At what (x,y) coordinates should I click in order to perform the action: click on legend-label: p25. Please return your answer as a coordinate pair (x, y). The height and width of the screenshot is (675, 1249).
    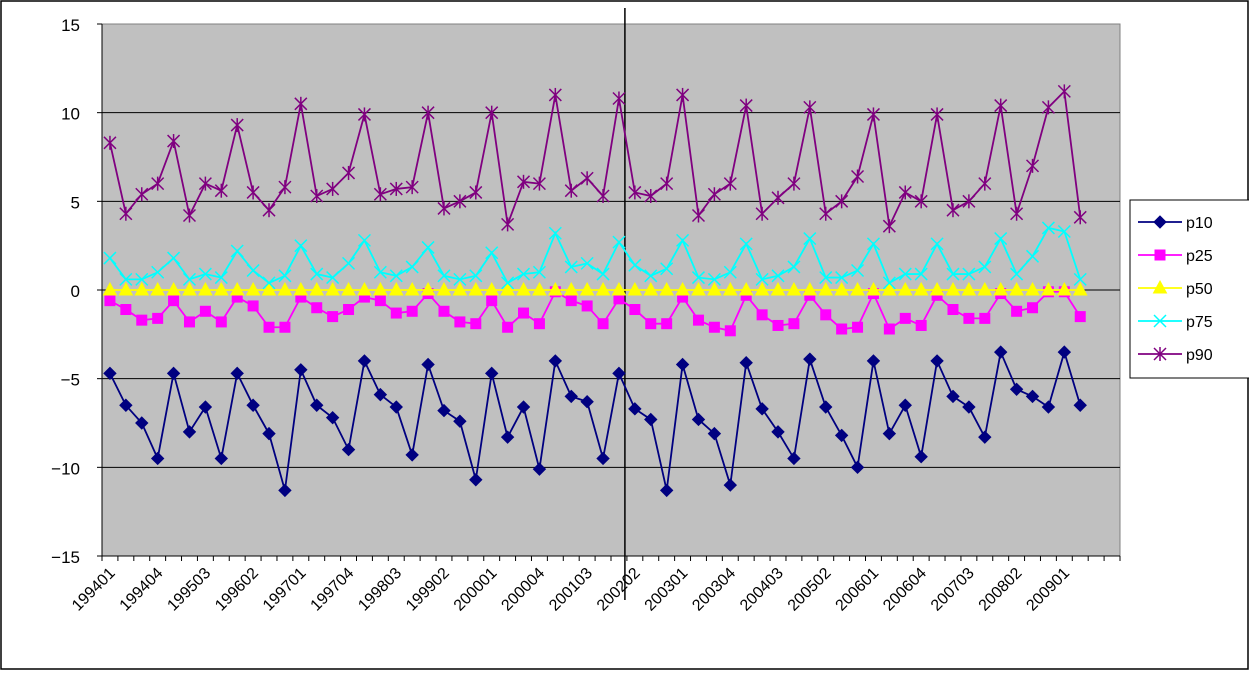
    Looking at the image, I should click on (1199, 256).